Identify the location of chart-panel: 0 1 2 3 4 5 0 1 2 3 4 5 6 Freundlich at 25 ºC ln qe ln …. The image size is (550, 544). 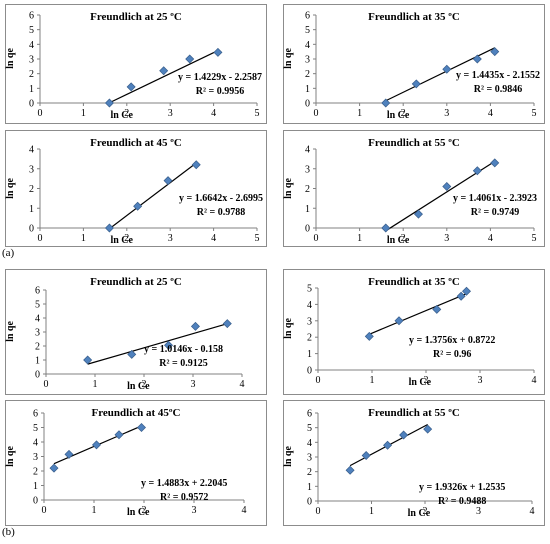
(136, 64).